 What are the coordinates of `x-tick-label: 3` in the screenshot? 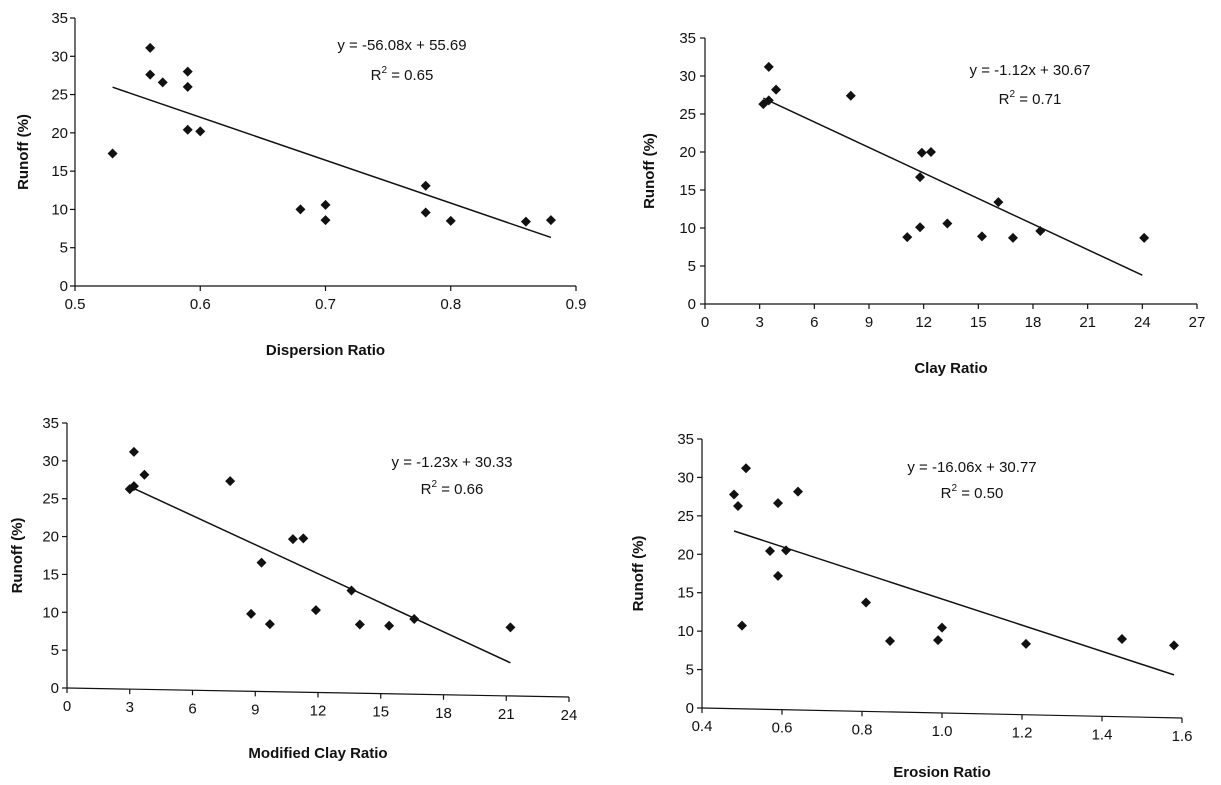 It's located at (759, 322).